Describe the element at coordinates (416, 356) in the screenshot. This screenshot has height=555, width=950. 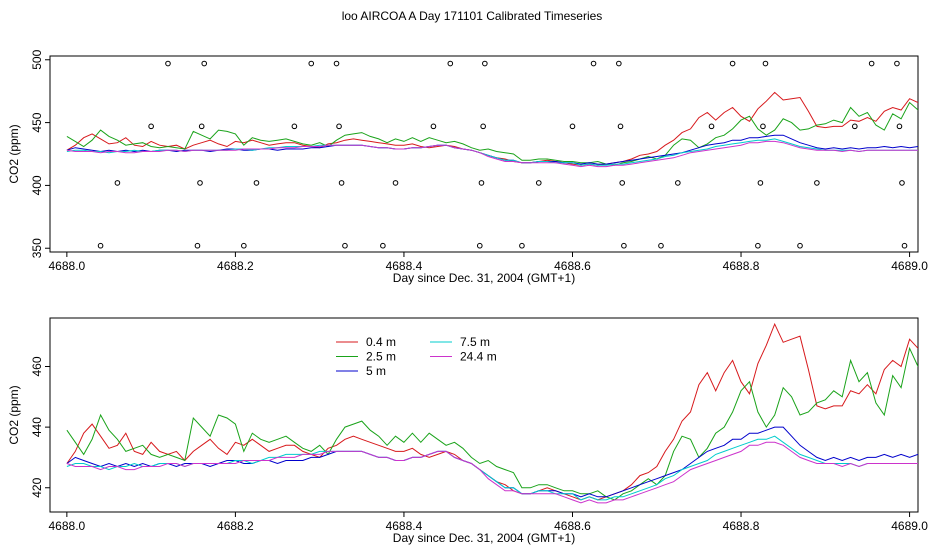
I see `bottom-legend: 0.4 m2.5 m5 m 7.5 m24.4 m` at that location.